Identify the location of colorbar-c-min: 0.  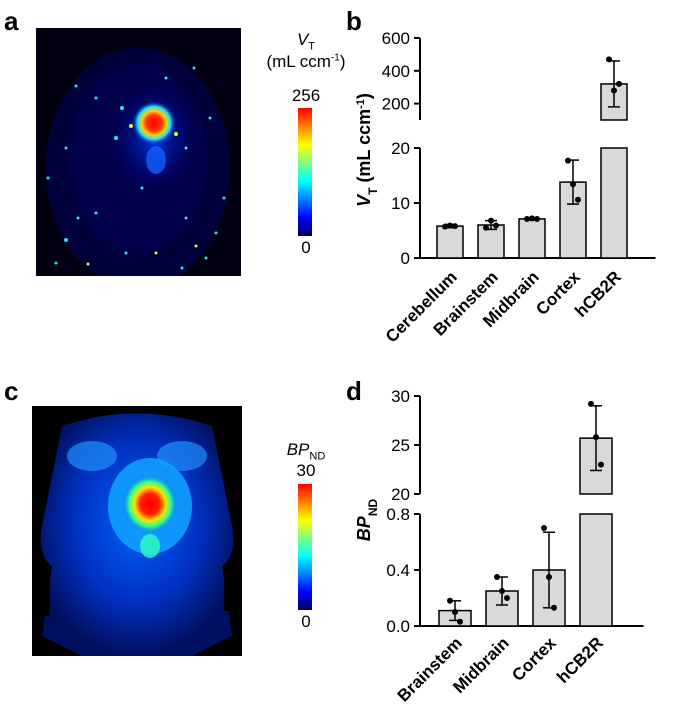
(306, 621).